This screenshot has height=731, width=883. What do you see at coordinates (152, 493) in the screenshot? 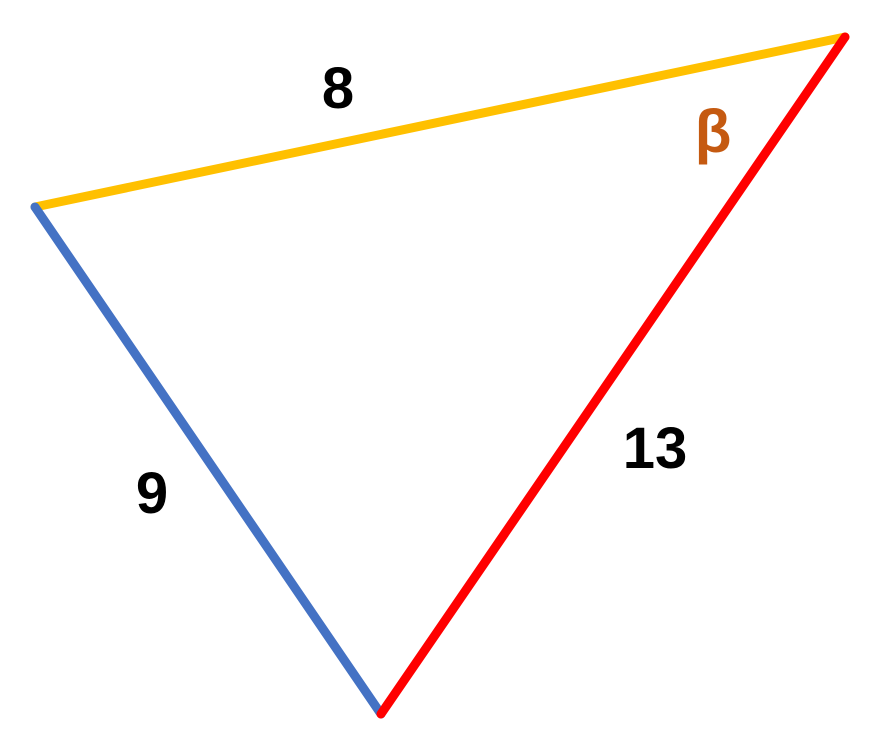
I see `side-left-label: 9` at bounding box center [152, 493].